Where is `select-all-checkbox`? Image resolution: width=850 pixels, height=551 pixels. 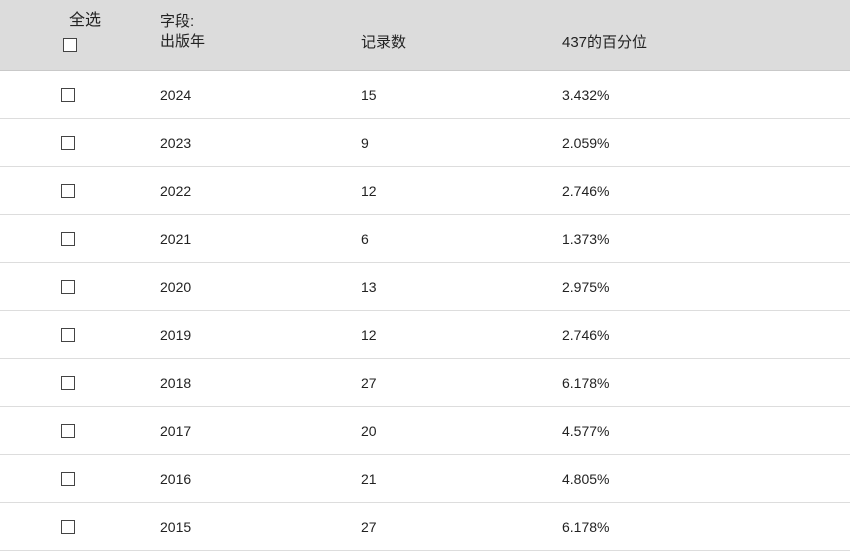 select-all-checkbox is located at coordinates (70, 45).